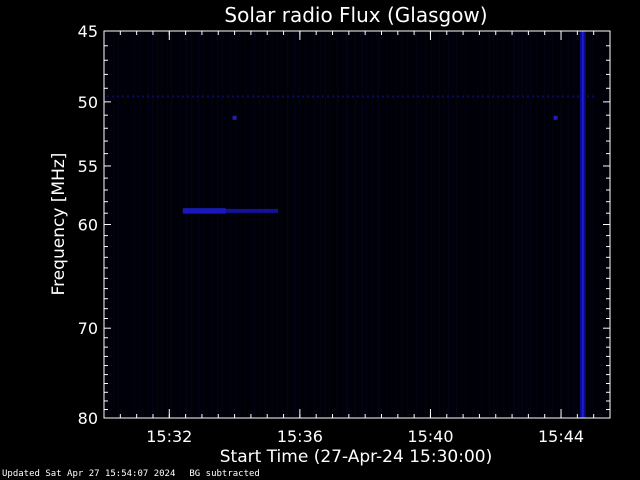 The image size is (640, 480). I want to click on y-tick-label: 55, so click(88, 166).